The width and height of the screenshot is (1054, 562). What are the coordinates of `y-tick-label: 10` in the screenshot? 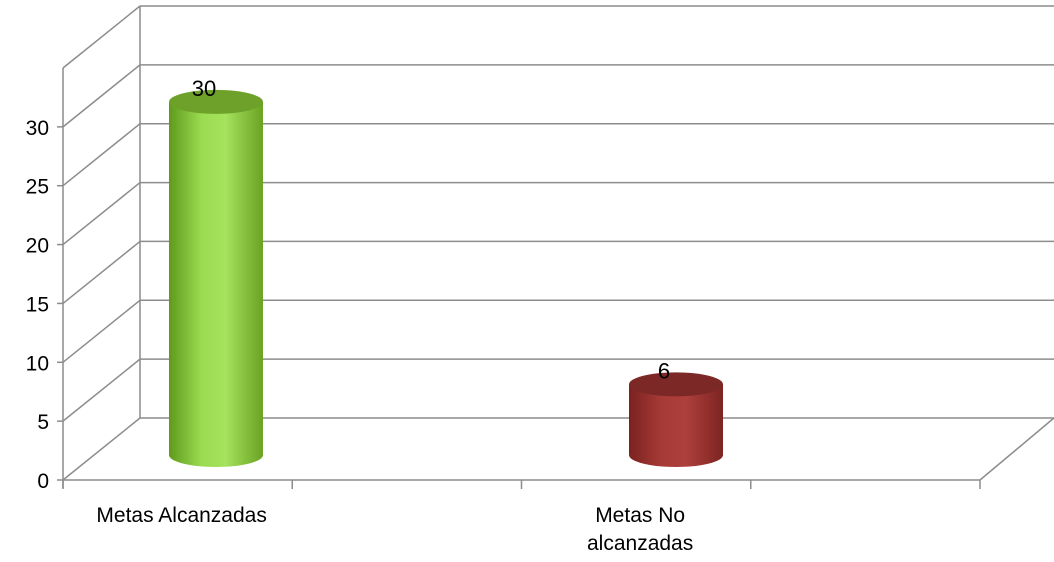 It's located at (37, 363).